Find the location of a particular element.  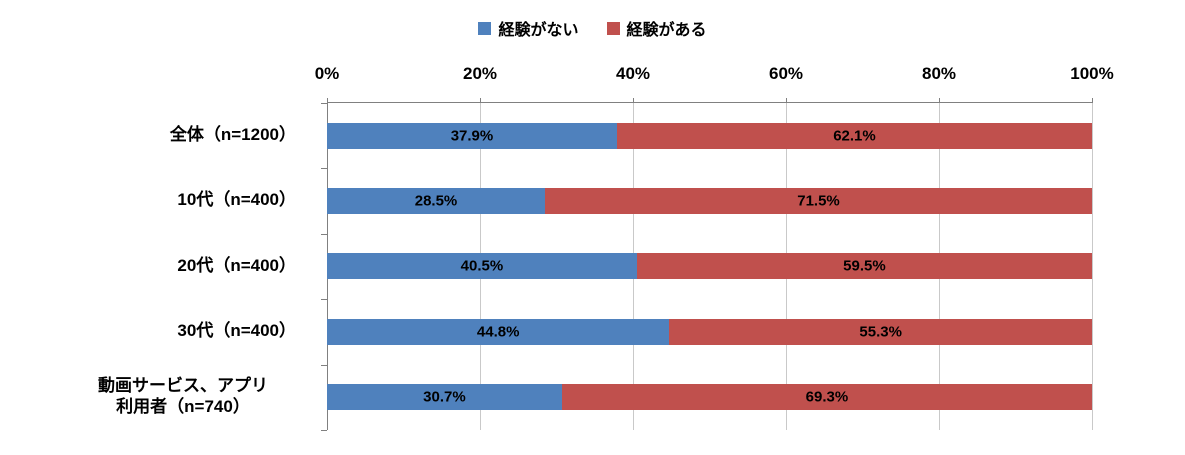

bar-segment: 55.3% is located at coordinates (880, 331).